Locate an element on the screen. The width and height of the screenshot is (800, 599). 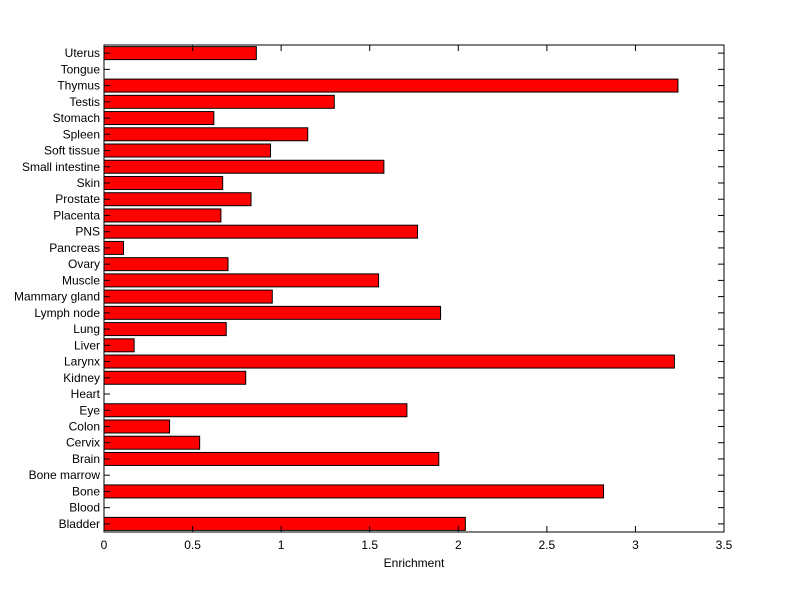
x-tick-label: 3 is located at coordinates (635, 545).